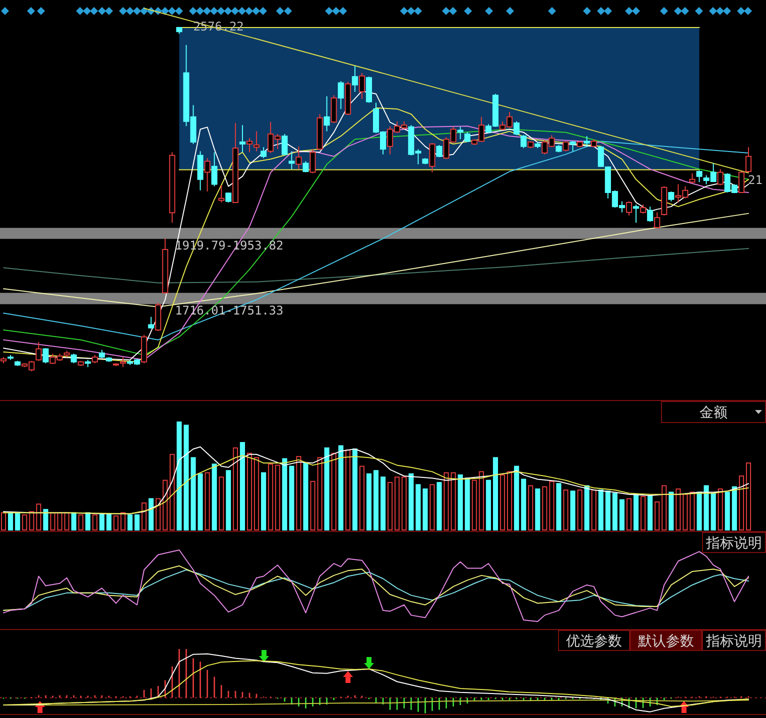  What do you see at coordinates (594, 642) in the screenshot?
I see `annotation: 优选参数` at bounding box center [594, 642].